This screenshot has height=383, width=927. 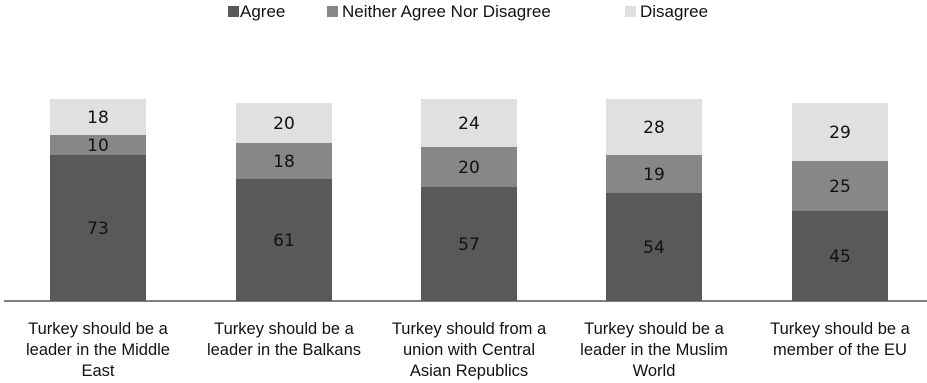 What do you see at coordinates (674, 11) in the screenshot?
I see `legend-label-2: Disagree` at bounding box center [674, 11].